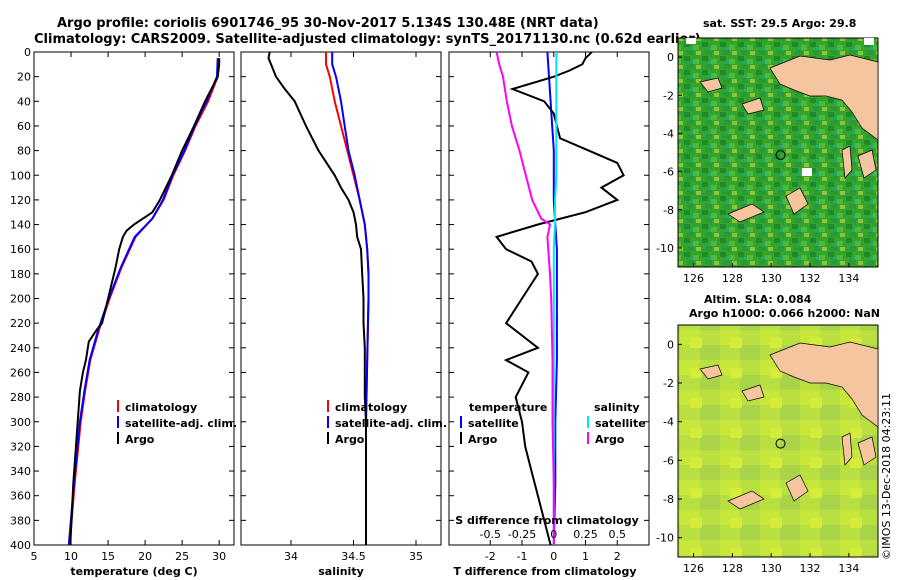 This screenshot has width=900, height=580. Describe the element at coordinates (547, 520) in the screenshot. I see `salinity-difference-label: S difference from climatology` at that location.